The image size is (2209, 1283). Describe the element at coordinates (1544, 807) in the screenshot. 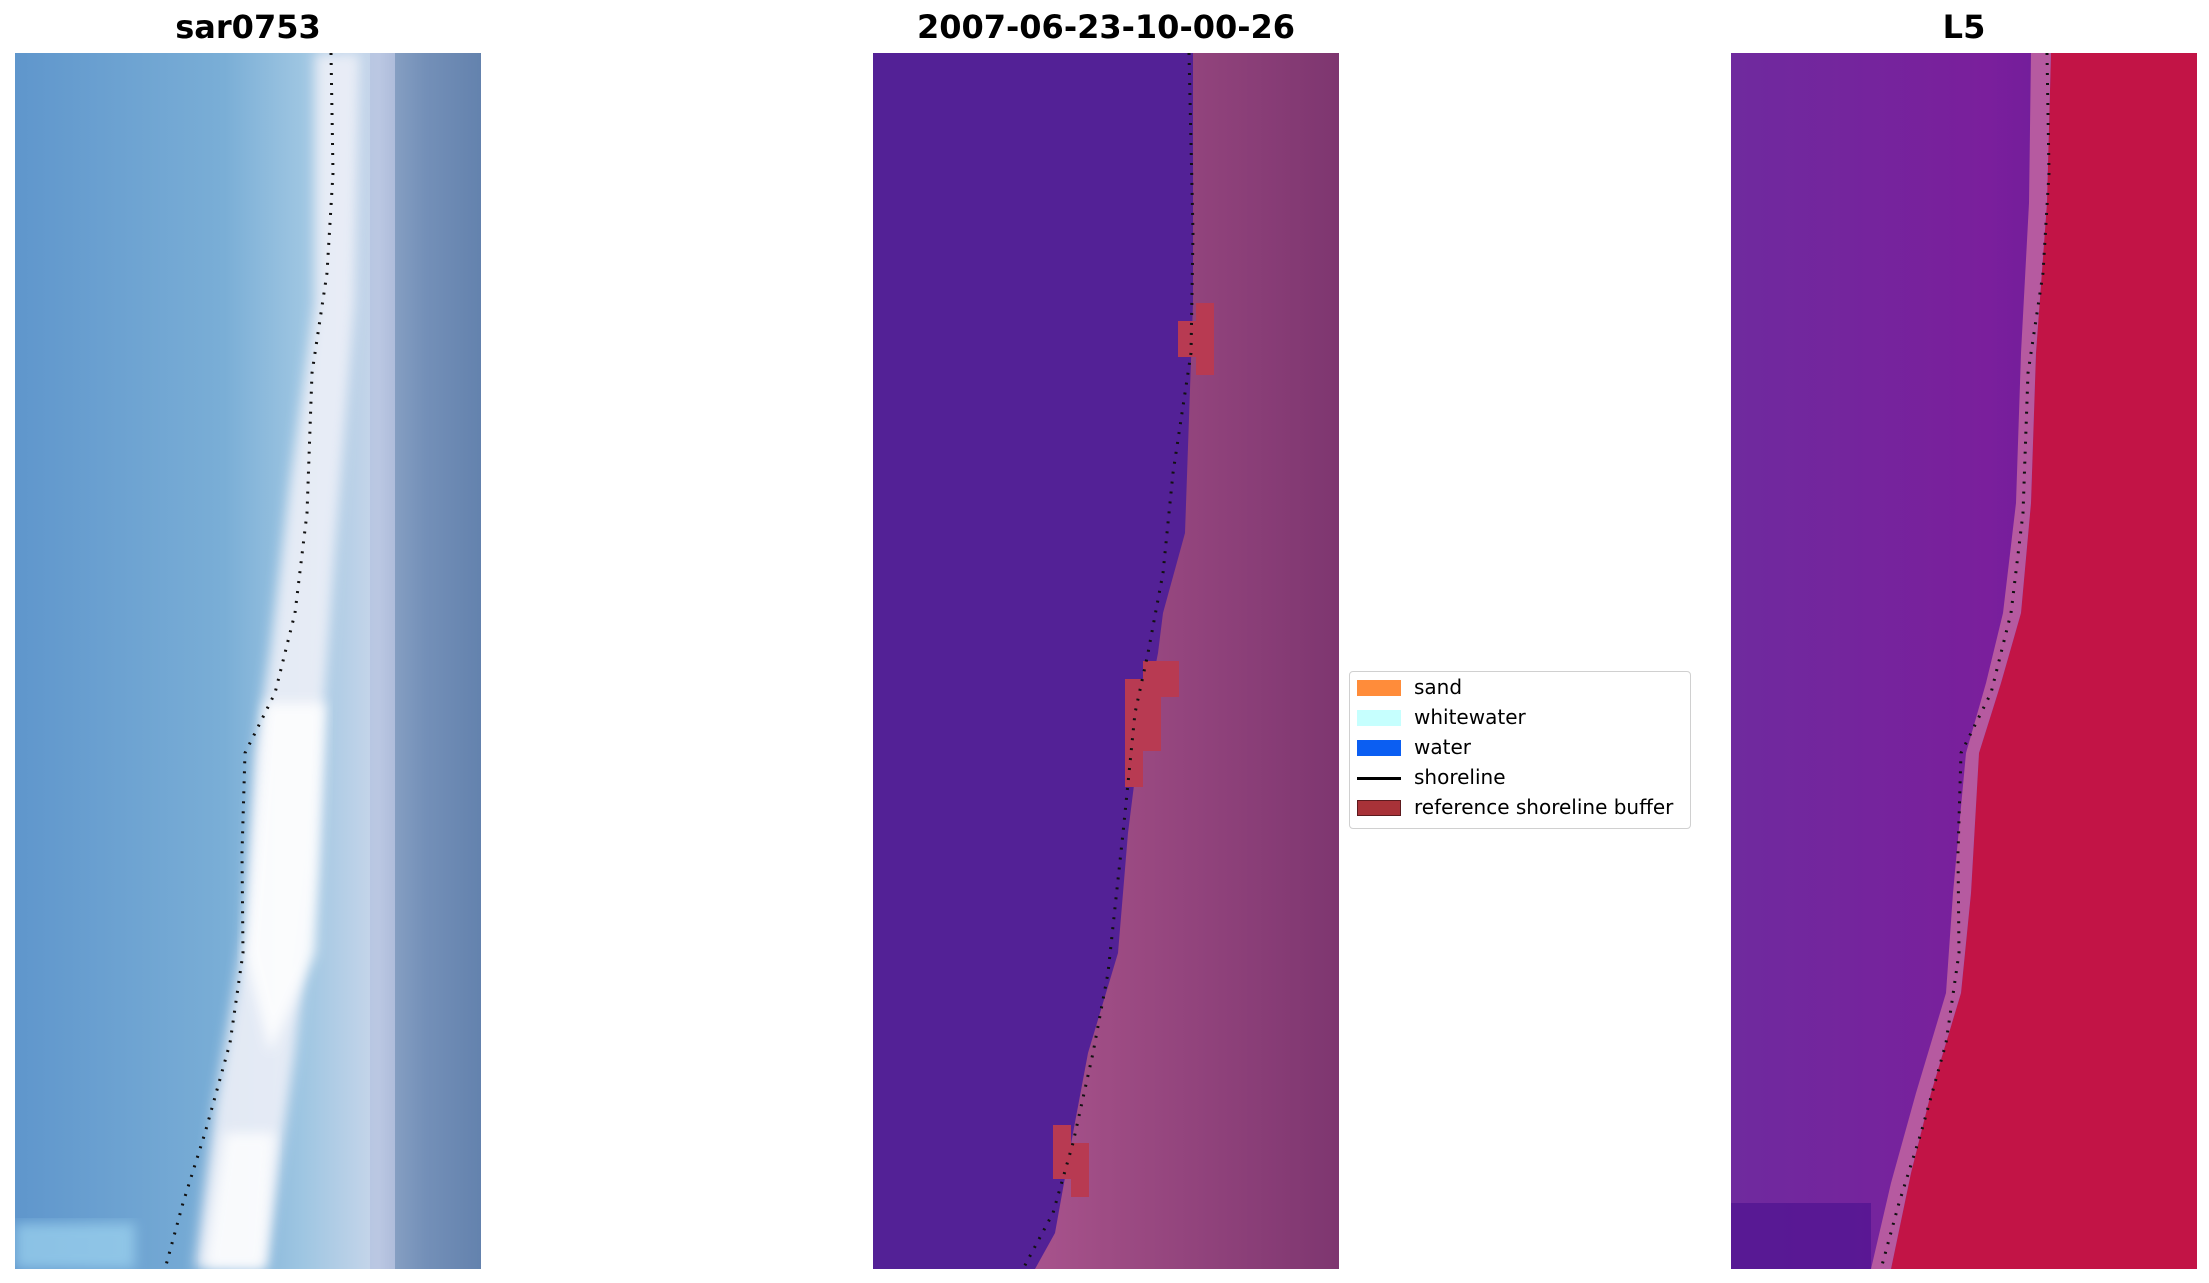

I see `legend-label: reference shoreline buffer` at that location.